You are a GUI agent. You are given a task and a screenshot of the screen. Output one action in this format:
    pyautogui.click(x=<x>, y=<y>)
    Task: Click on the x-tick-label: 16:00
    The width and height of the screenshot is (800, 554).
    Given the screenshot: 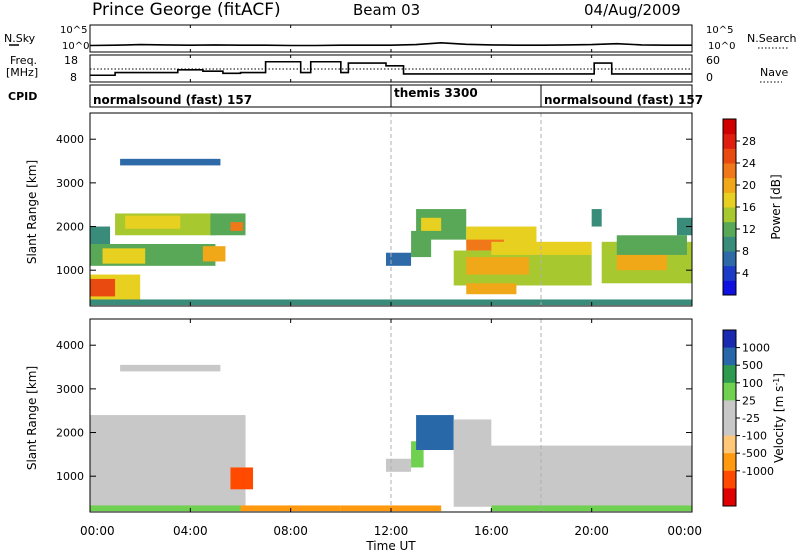 What is the action you would take?
    pyautogui.click(x=491, y=531)
    